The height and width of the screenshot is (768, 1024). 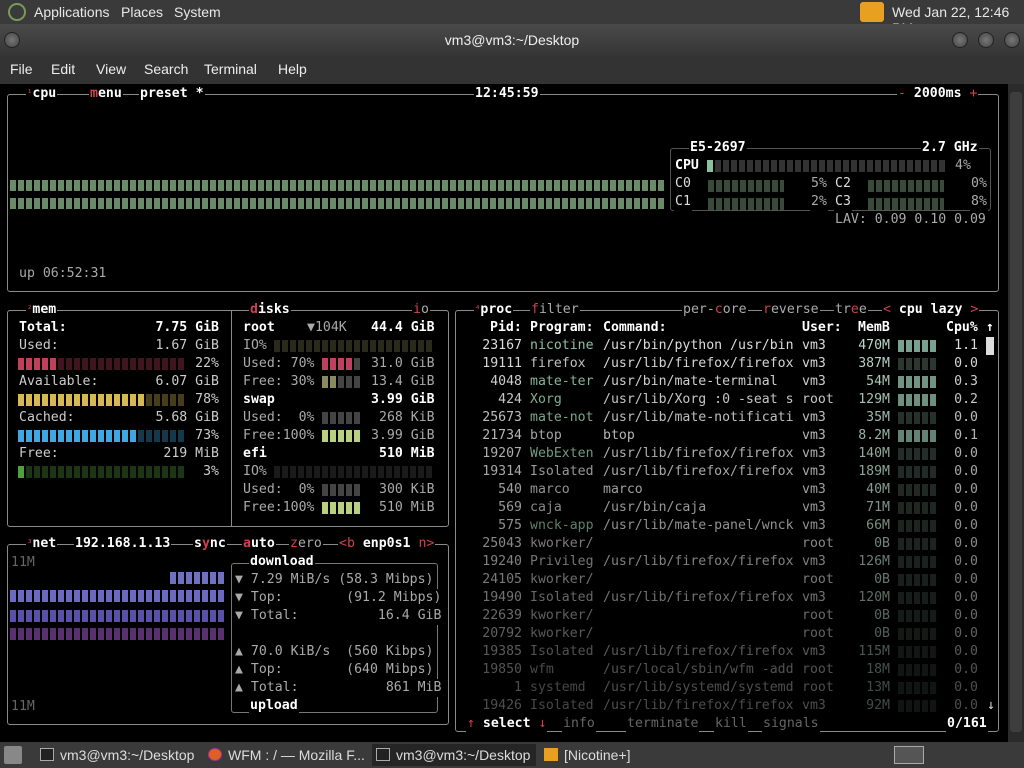 What do you see at coordinates (12, 40) in the screenshot?
I see `window-menu-button` at bounding box center [12, 40].